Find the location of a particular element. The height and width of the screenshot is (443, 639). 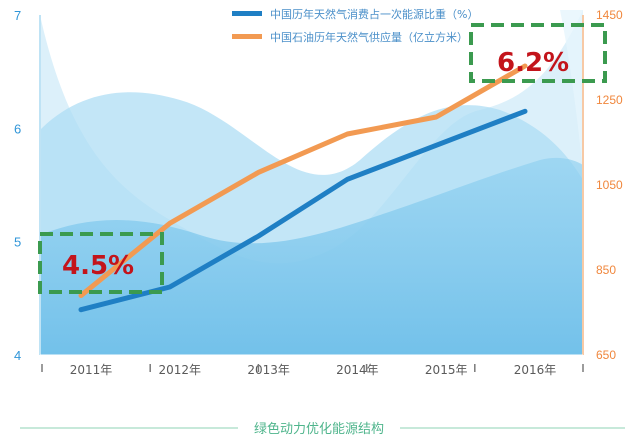

legend: 中国历年天然气消费占一次能源比重（%） 中国石油历年天然气供应量（亿立方米） is located at coordinates (355, 25).